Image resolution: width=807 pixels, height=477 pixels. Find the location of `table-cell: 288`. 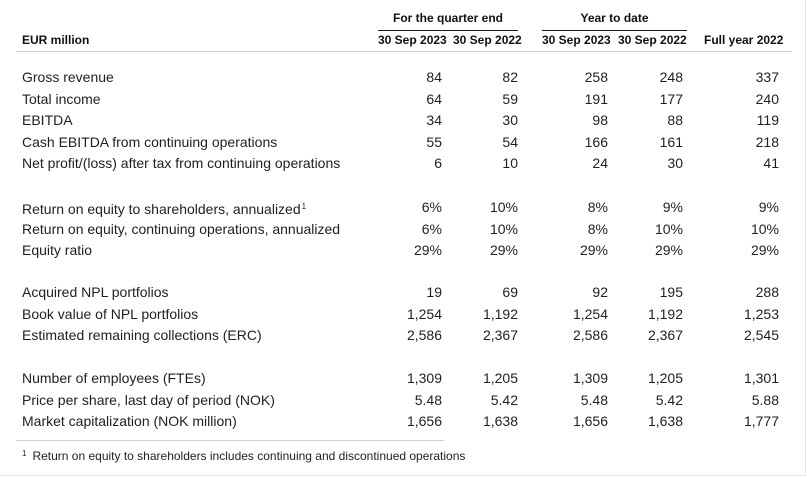

table-cell: 288 is located at coordinates (767, 292).